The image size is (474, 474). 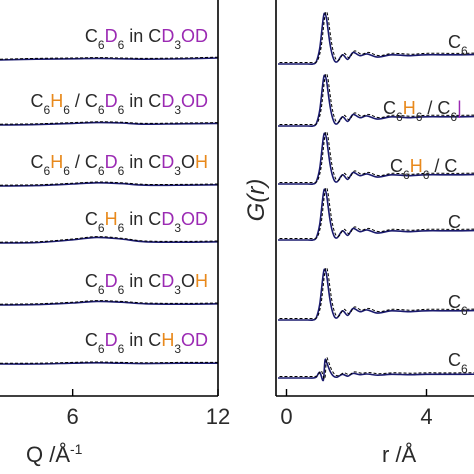 I want to click on gr-y-axis-title: G(r), so click(x=256, y=200).